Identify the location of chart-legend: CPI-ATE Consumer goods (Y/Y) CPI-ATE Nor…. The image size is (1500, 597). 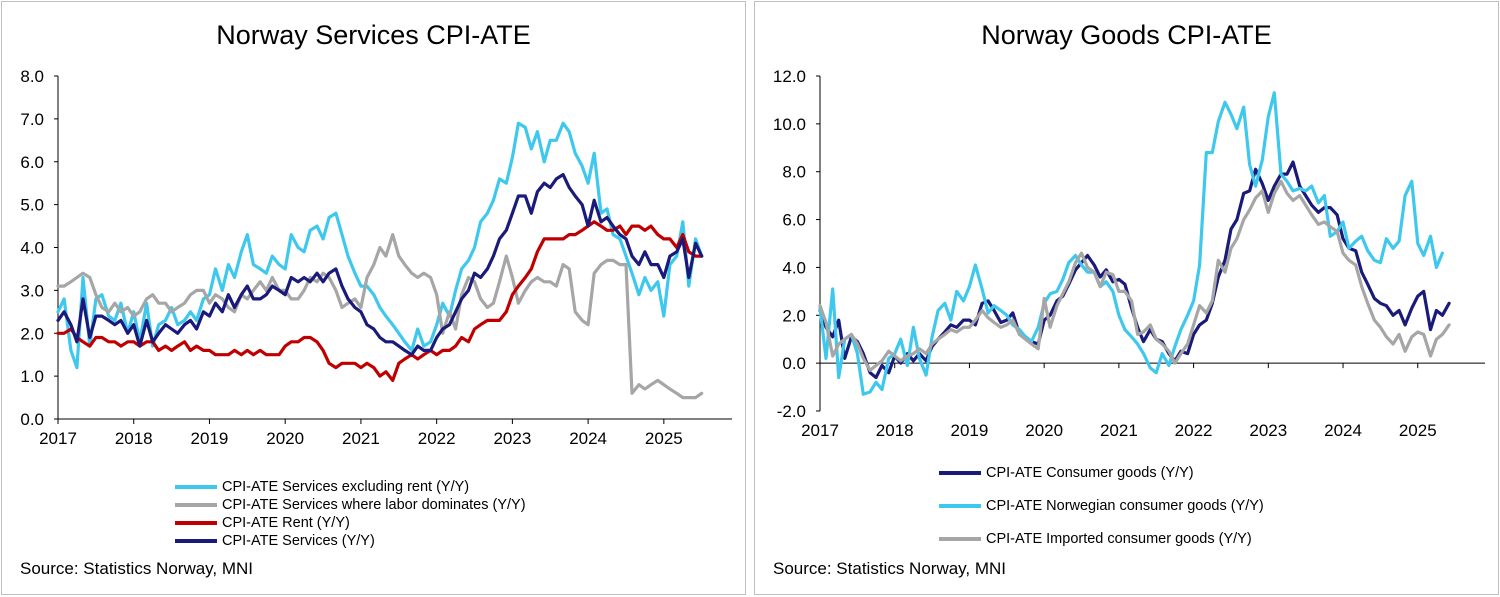
(1101, 505).